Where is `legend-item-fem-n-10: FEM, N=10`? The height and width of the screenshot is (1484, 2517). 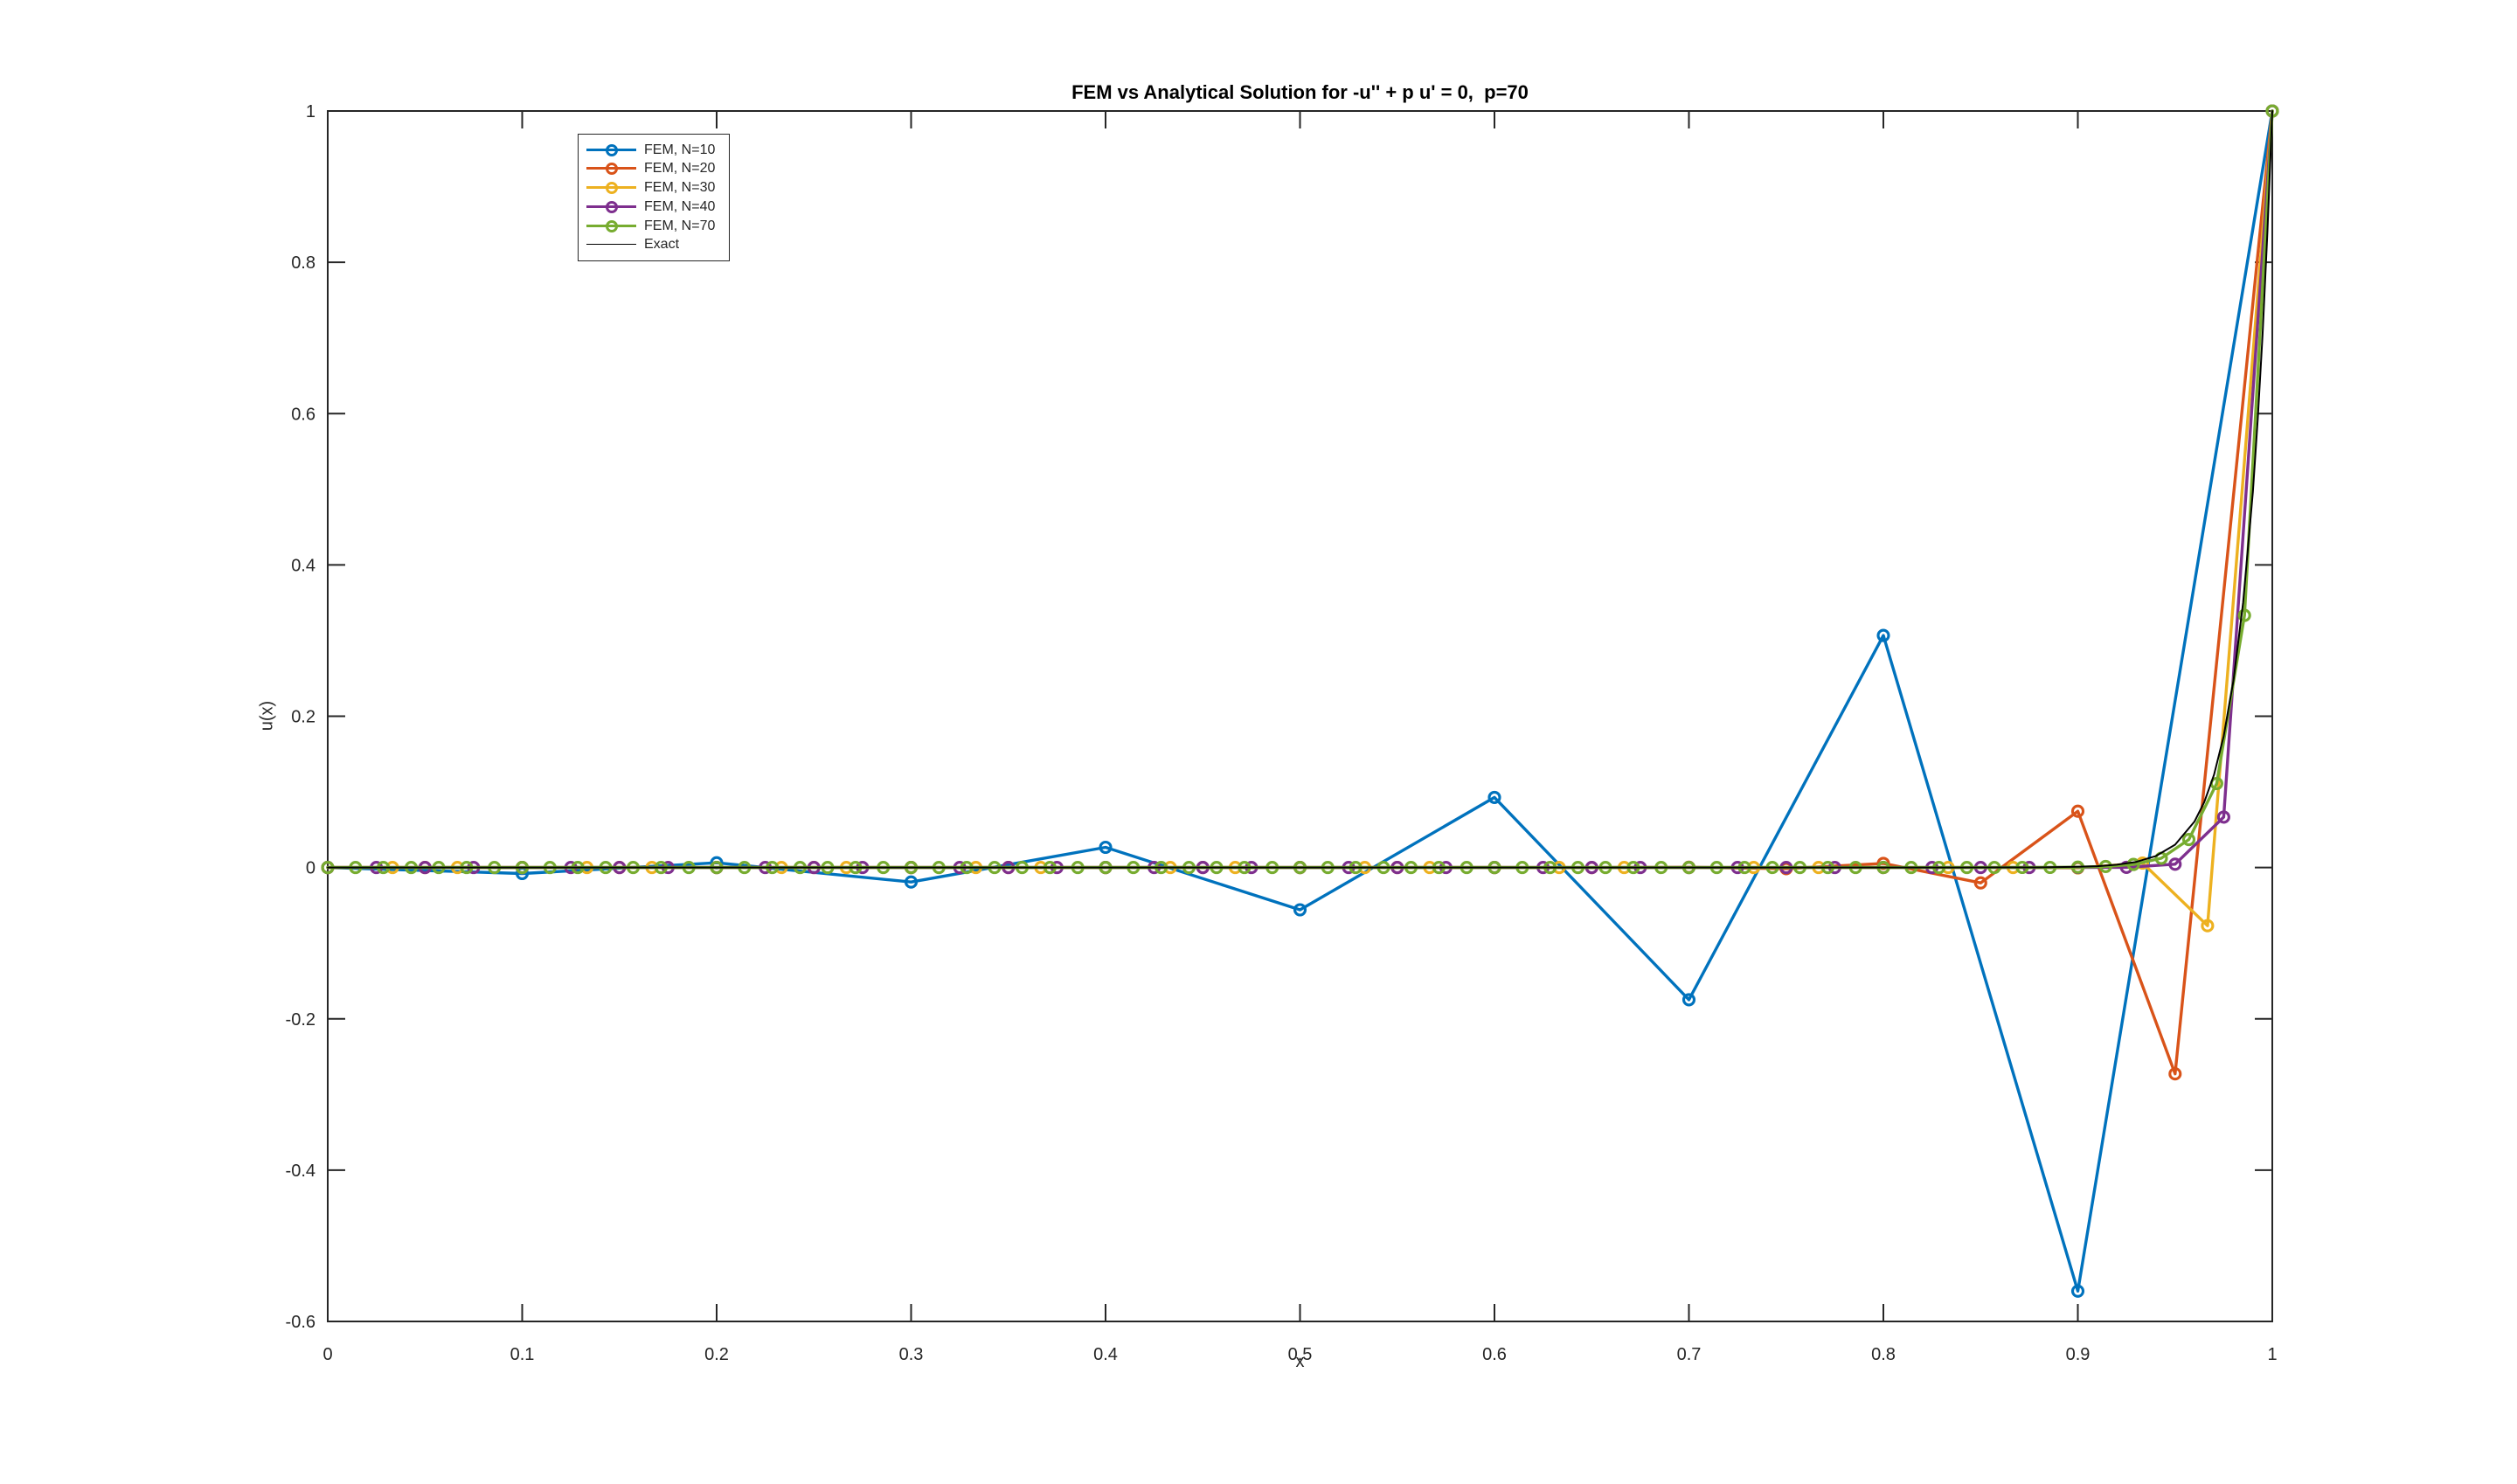
legend-item-fem-n-10: FEM, N=10 is located at coordinates (655, 150).